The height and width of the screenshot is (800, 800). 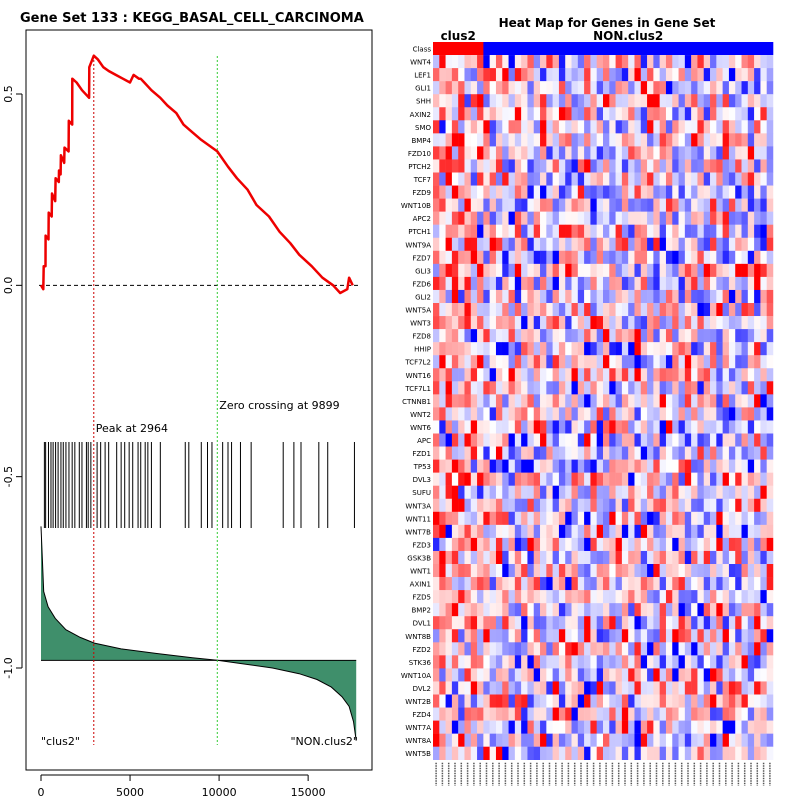 I want to click on ranked-list-metric-group, so click(x=198, y=633).